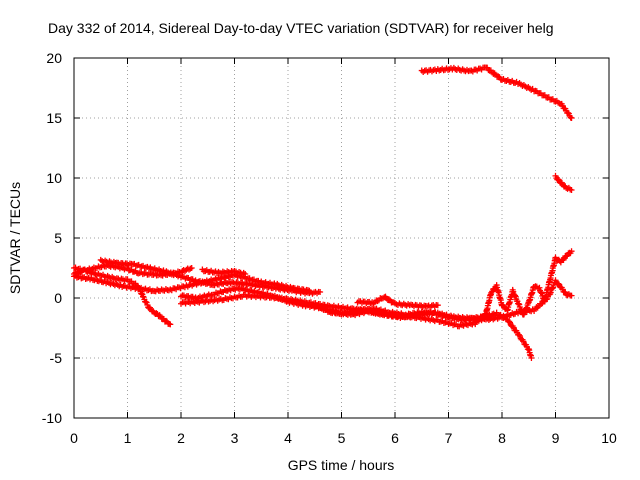  What do you see at coordinates (54, 118) in the screenshot?
I see `y-tick-label: 15` at bounding box center [54, 118].